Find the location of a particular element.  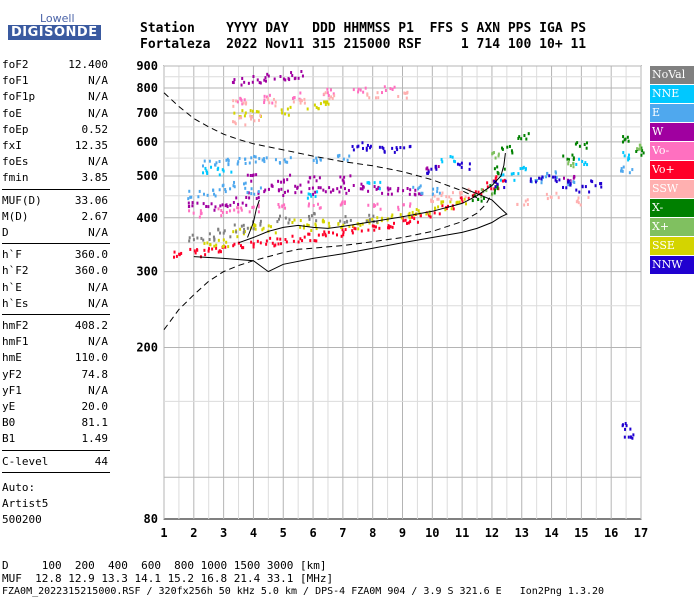

x-tick-label: 4 is located at coordinates (253, 533).